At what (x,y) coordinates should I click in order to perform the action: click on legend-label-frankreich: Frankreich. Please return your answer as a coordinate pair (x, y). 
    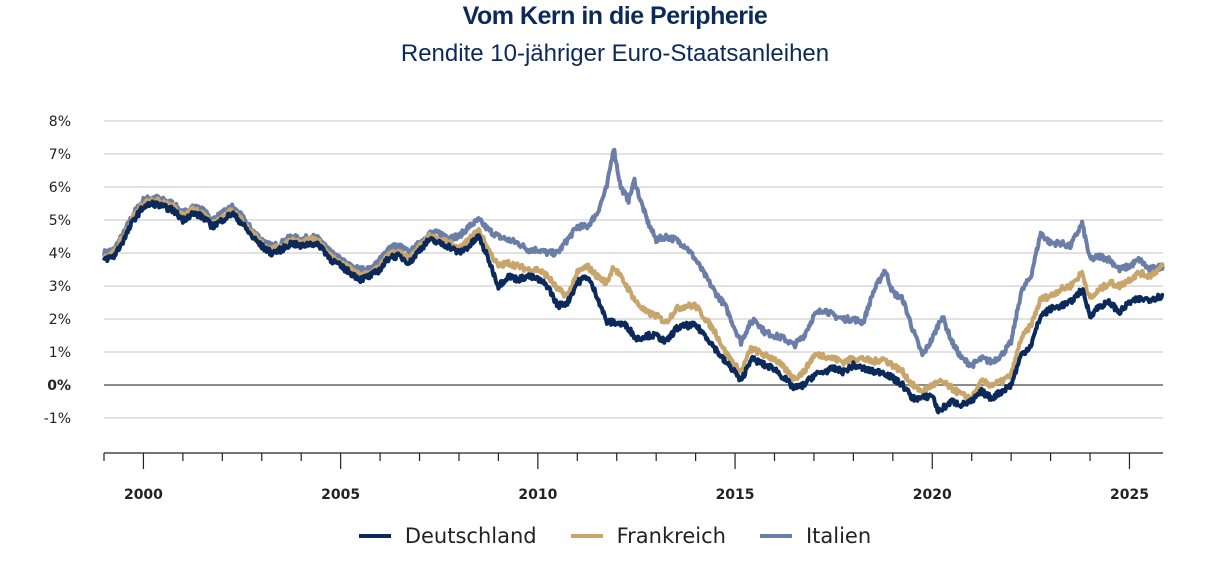
    Looking at the image, I should click on (671, 536).